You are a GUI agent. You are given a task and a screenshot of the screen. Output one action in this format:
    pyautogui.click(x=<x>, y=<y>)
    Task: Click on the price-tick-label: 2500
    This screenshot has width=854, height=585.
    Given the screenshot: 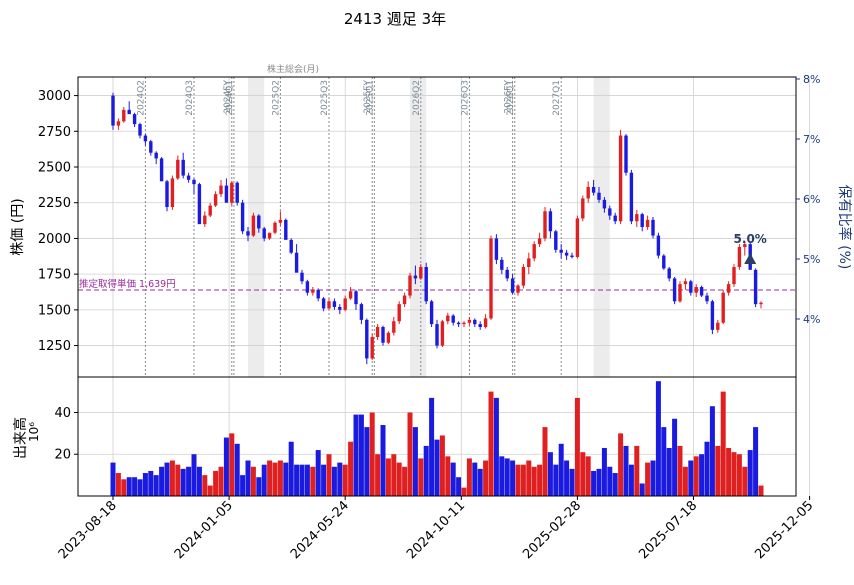 What is the action you would take?
    pyautogui.click(x=54, y=168)
    